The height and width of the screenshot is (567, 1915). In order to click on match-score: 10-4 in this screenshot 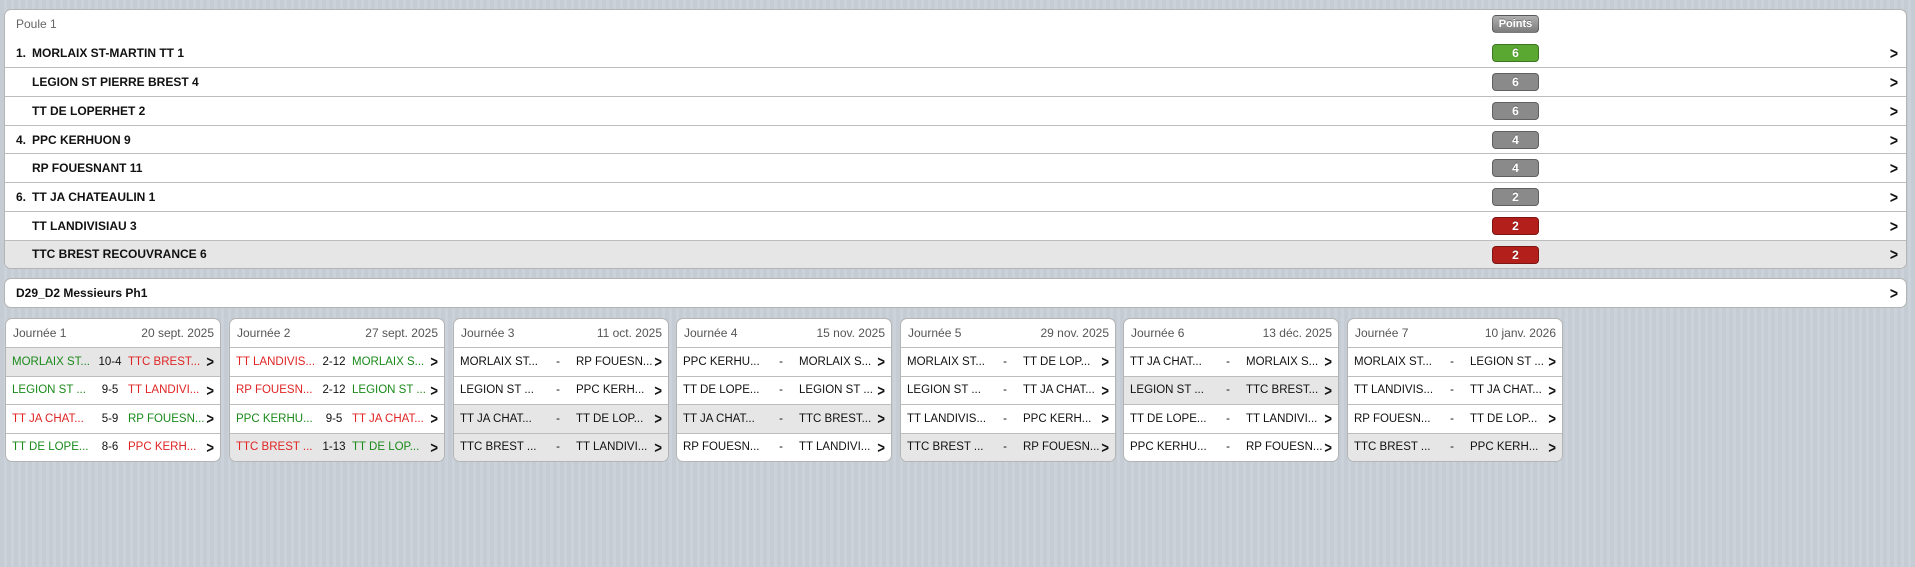, I will do `click(110, 361)`.